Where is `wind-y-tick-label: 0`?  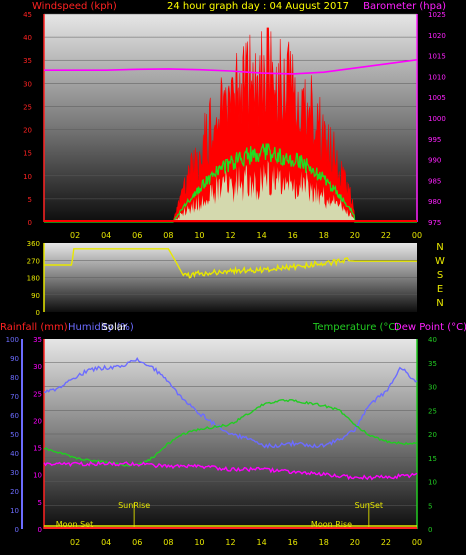
wind-y-tick-label: 0 is located at coordinates (30, 223).